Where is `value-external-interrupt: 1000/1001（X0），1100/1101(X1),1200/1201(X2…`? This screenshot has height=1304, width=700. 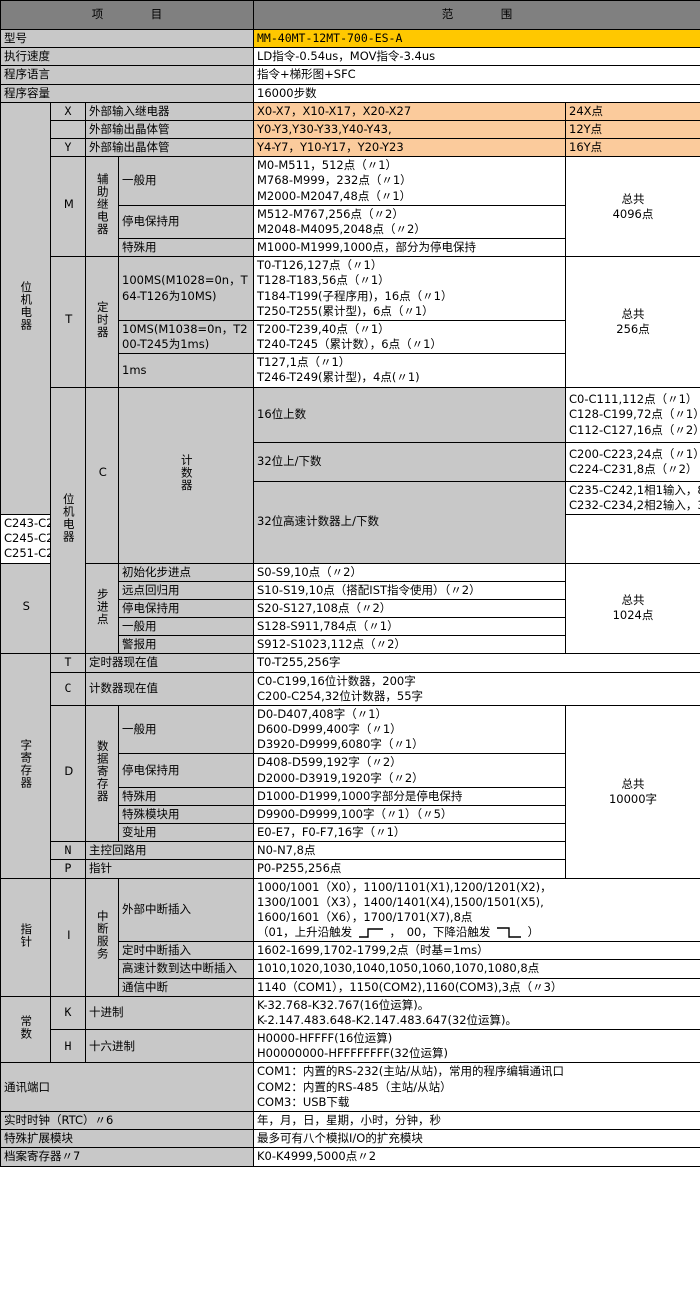
value-external-interrupt: 1000/1001（X0），1100/1101(X1),1200/1201(X2… is located at coordinates (476, 910).